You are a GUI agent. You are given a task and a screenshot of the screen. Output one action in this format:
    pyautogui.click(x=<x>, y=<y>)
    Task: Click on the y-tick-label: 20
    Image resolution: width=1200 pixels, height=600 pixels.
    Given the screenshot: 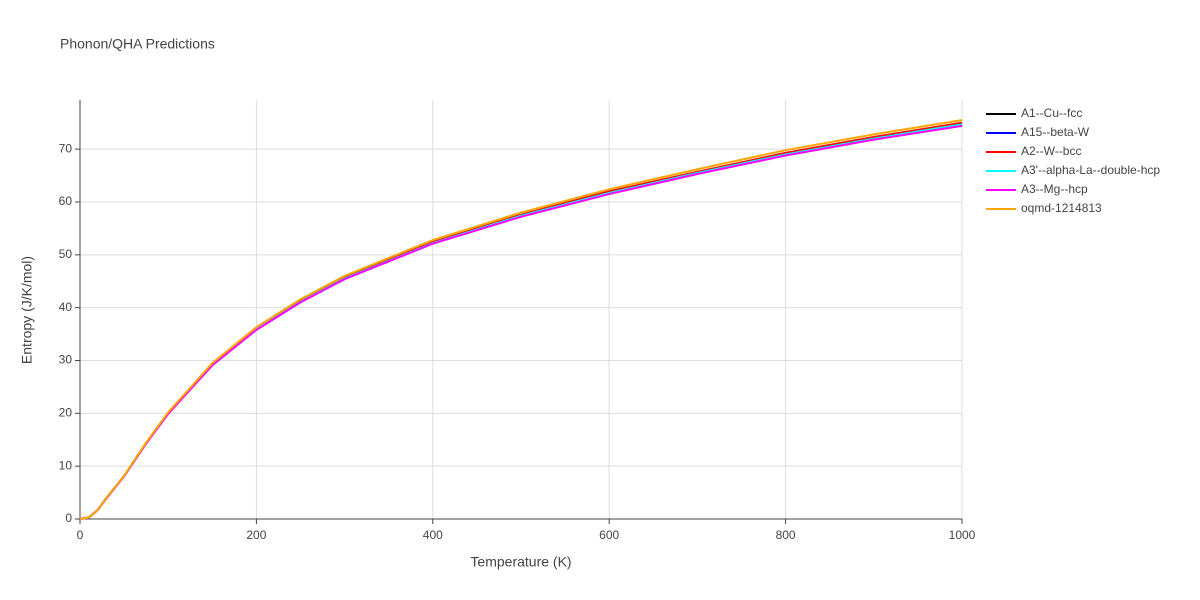 What is the action you would take?
    pyautogui.click(x=66, y=412)
    